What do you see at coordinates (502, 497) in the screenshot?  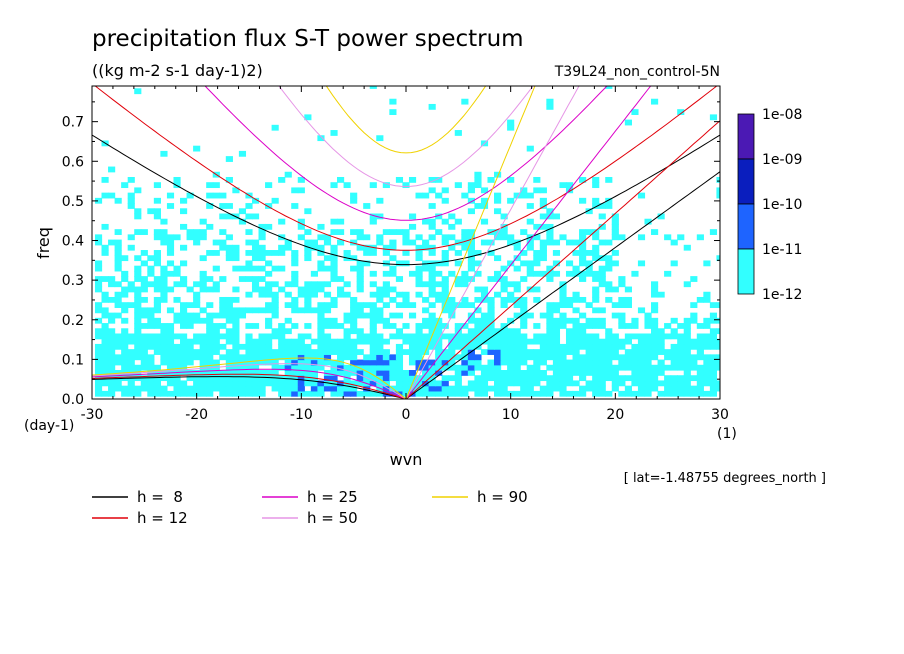 I see `legend-label: h = 90` at bounding box center [502, 497].